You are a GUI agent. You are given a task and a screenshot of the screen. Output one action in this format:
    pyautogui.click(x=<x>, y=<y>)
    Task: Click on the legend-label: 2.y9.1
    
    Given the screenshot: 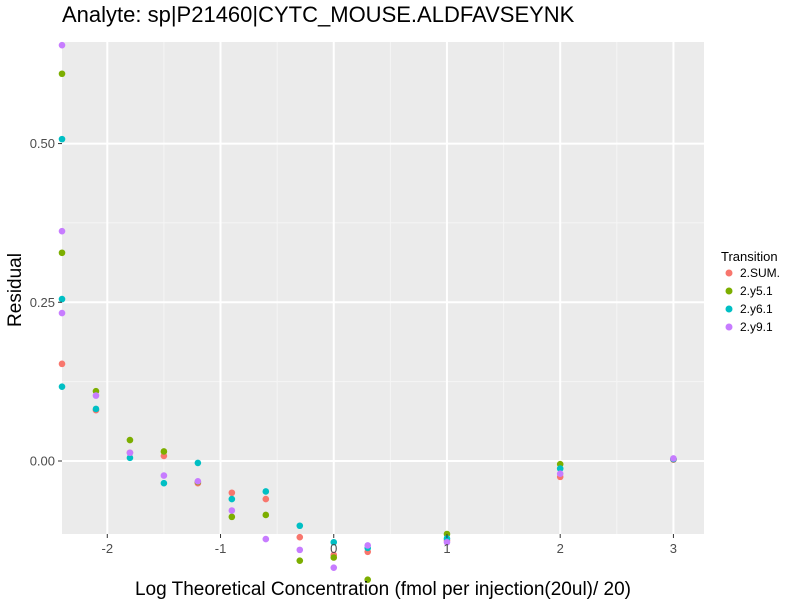 What is the action you would take?
    pyautogui.click(x=756, y=327)
    